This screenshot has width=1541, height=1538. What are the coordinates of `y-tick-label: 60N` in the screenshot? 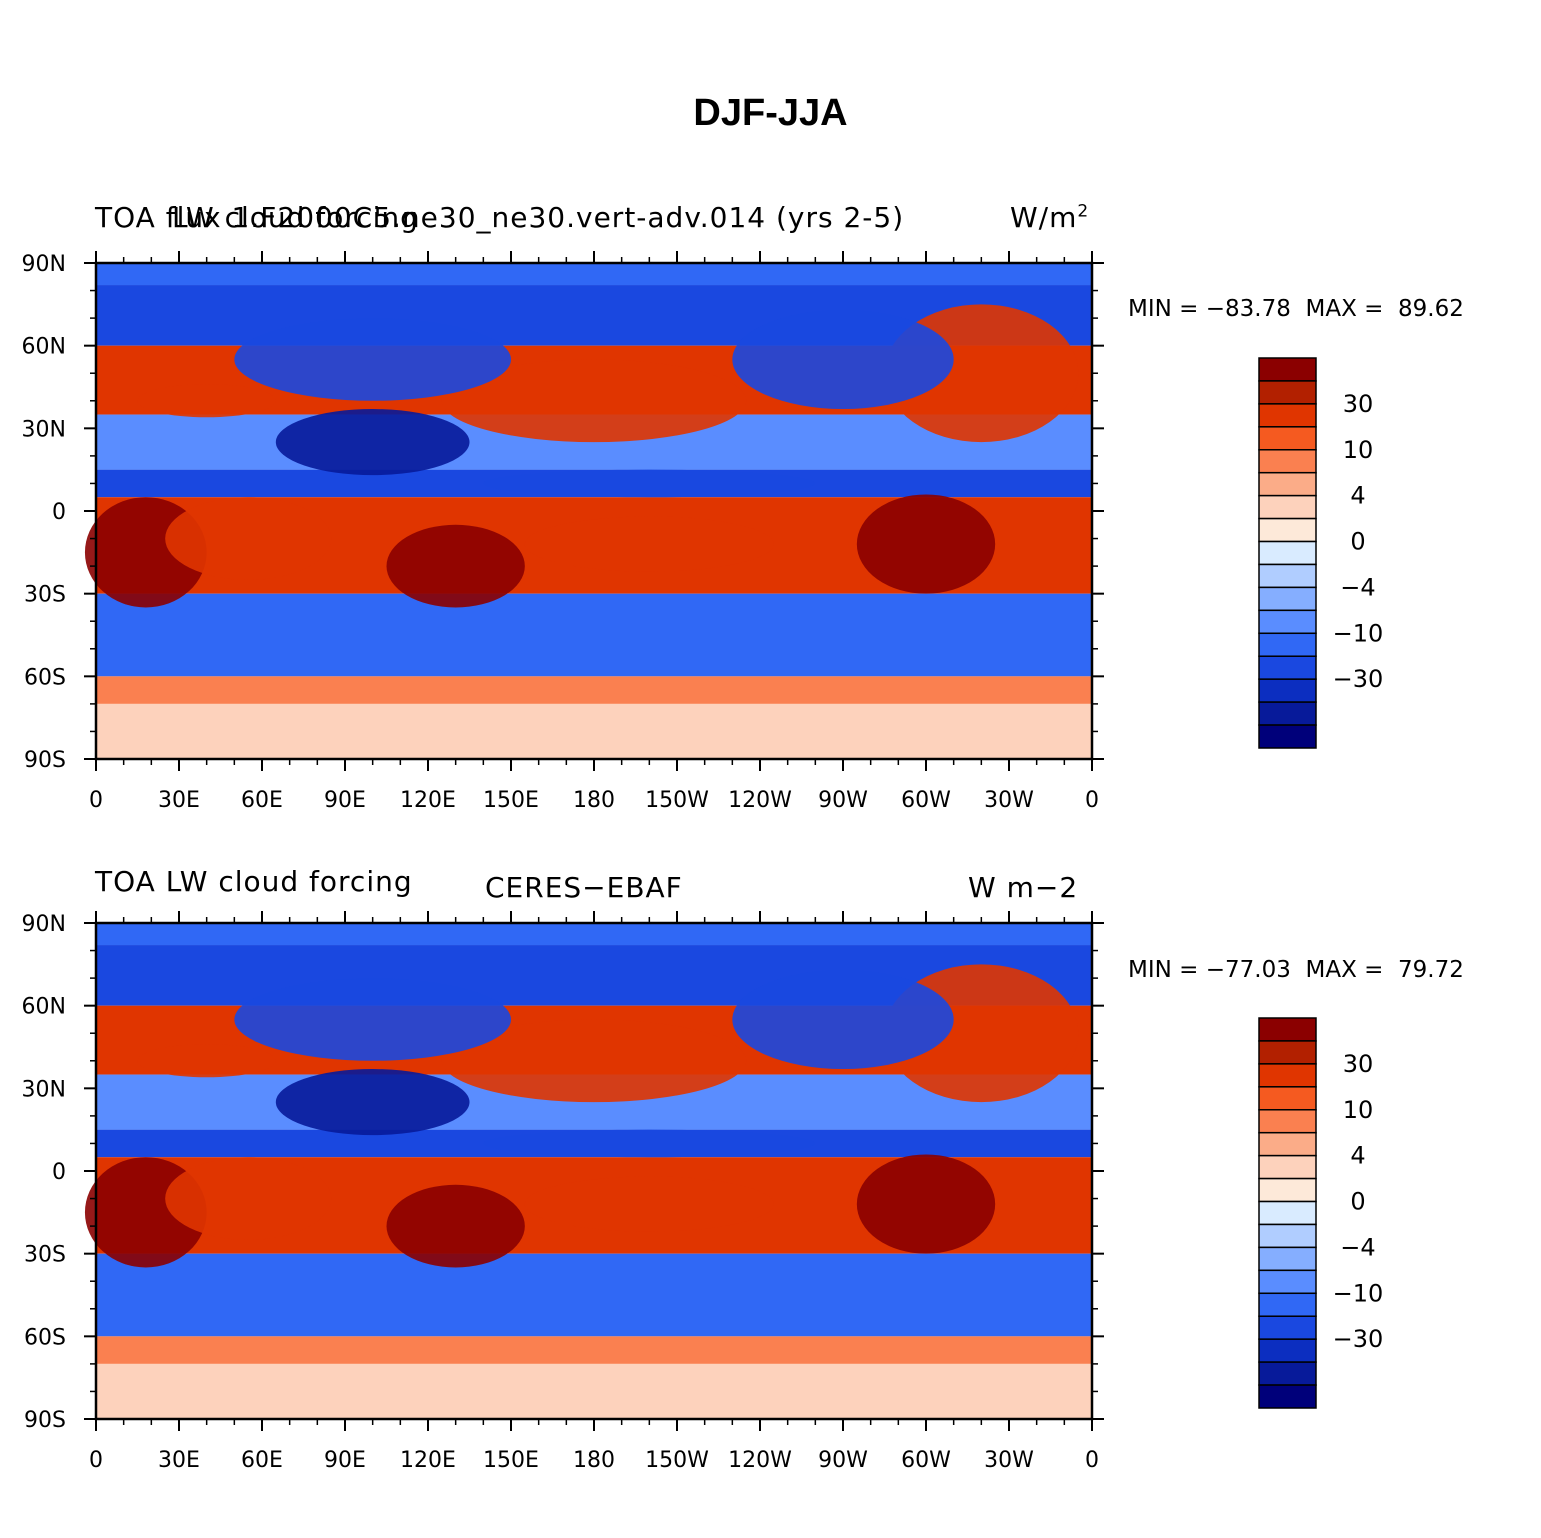 It's located at (44, 1007).